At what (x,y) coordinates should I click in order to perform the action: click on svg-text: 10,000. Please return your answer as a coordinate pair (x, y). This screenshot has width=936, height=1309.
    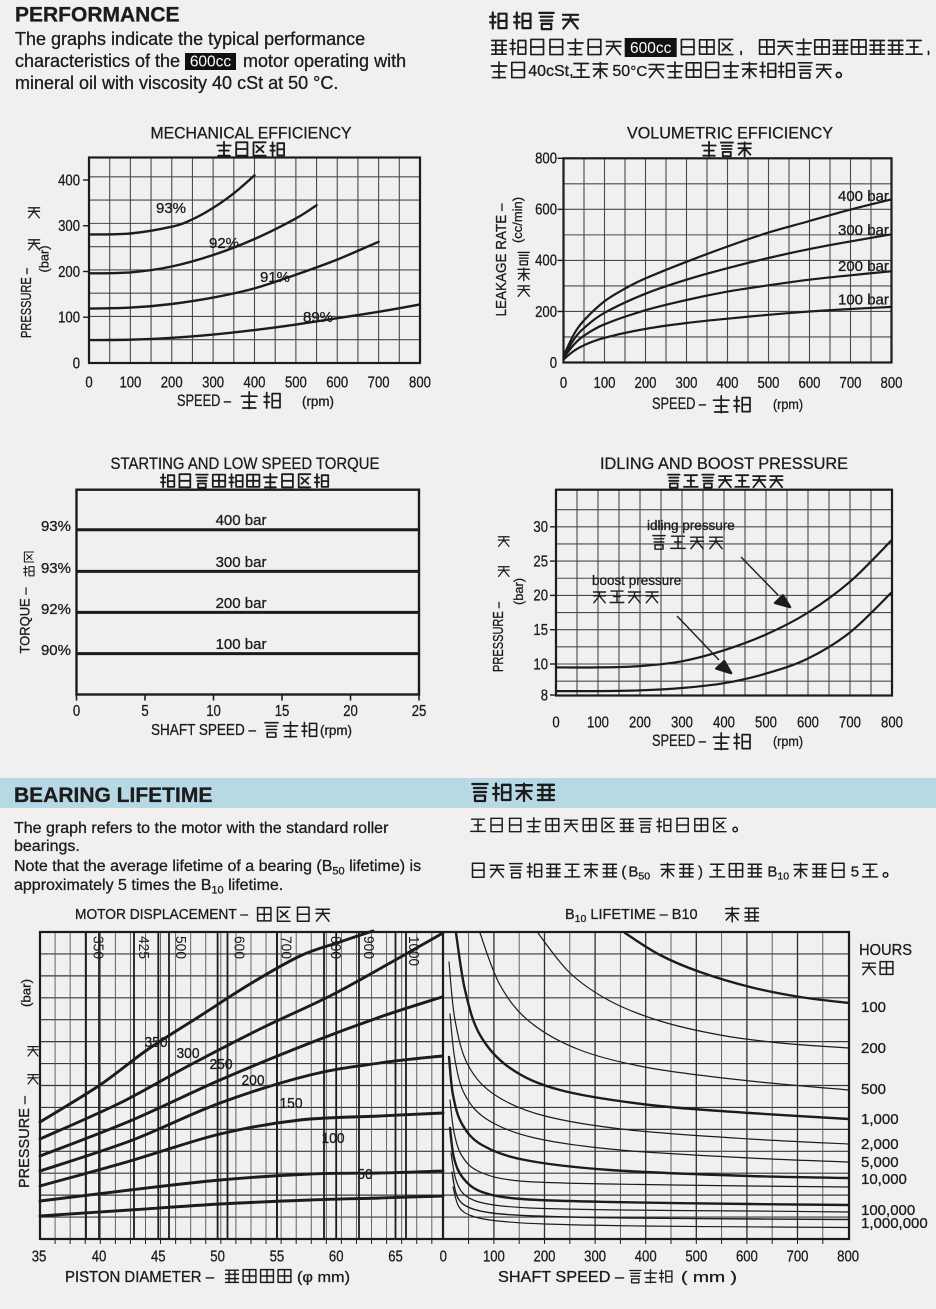
    Looking at the image, I should click on (884, 1179).